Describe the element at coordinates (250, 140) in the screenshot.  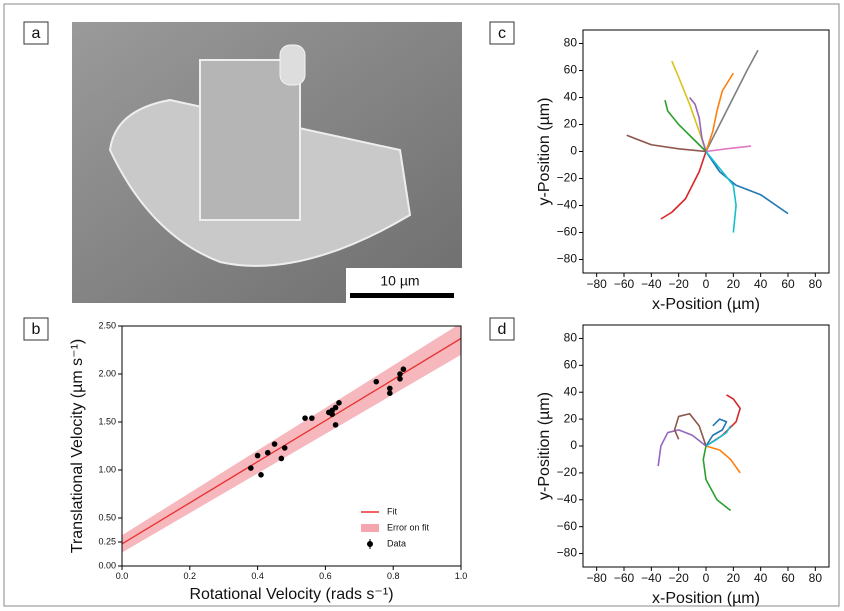
I see `boat-cabin` at that location.